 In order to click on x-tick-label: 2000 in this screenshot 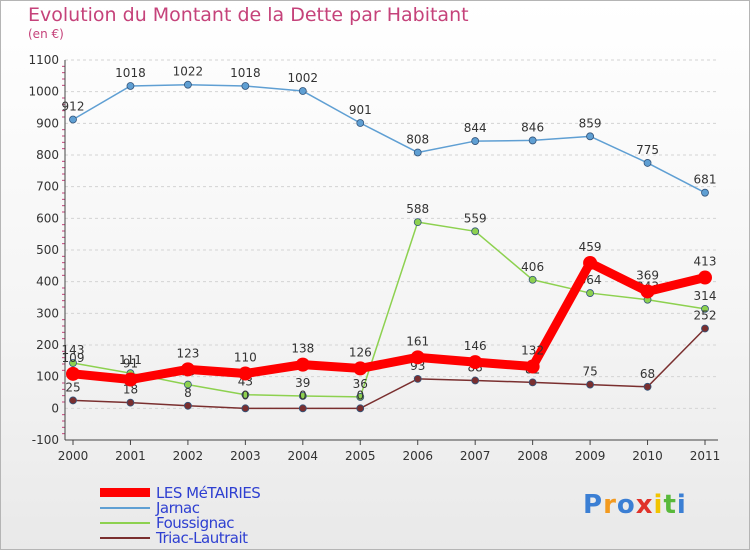, I will do `click(73, 456)`.